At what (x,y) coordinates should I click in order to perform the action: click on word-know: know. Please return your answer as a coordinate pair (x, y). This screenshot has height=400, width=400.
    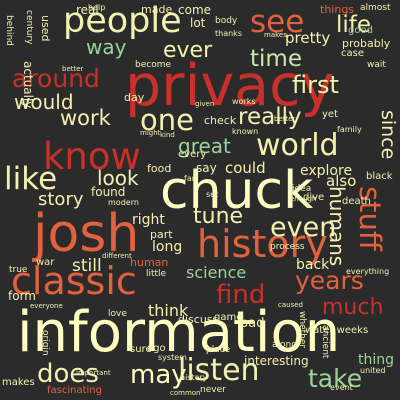
    Looking at the image, I should click on (92, 156).